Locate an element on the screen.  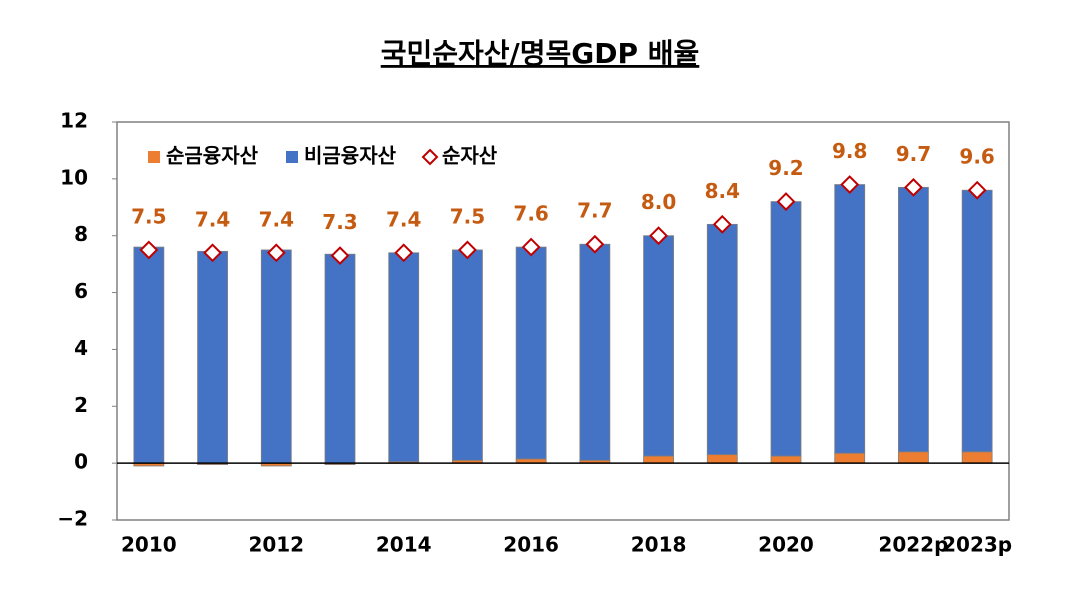
legend-label: 순금융자산 is located at coordinates (212, 156).